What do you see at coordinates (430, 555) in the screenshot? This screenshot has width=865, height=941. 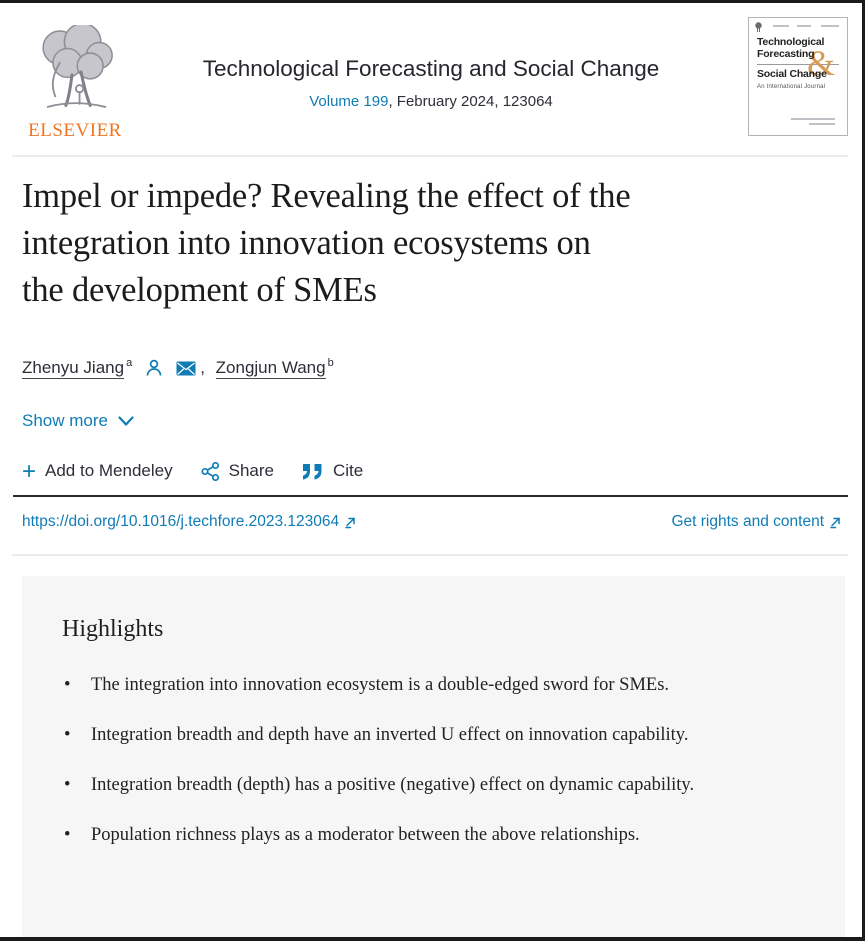 I see `doi-divider` at bounding box center [430, 555].